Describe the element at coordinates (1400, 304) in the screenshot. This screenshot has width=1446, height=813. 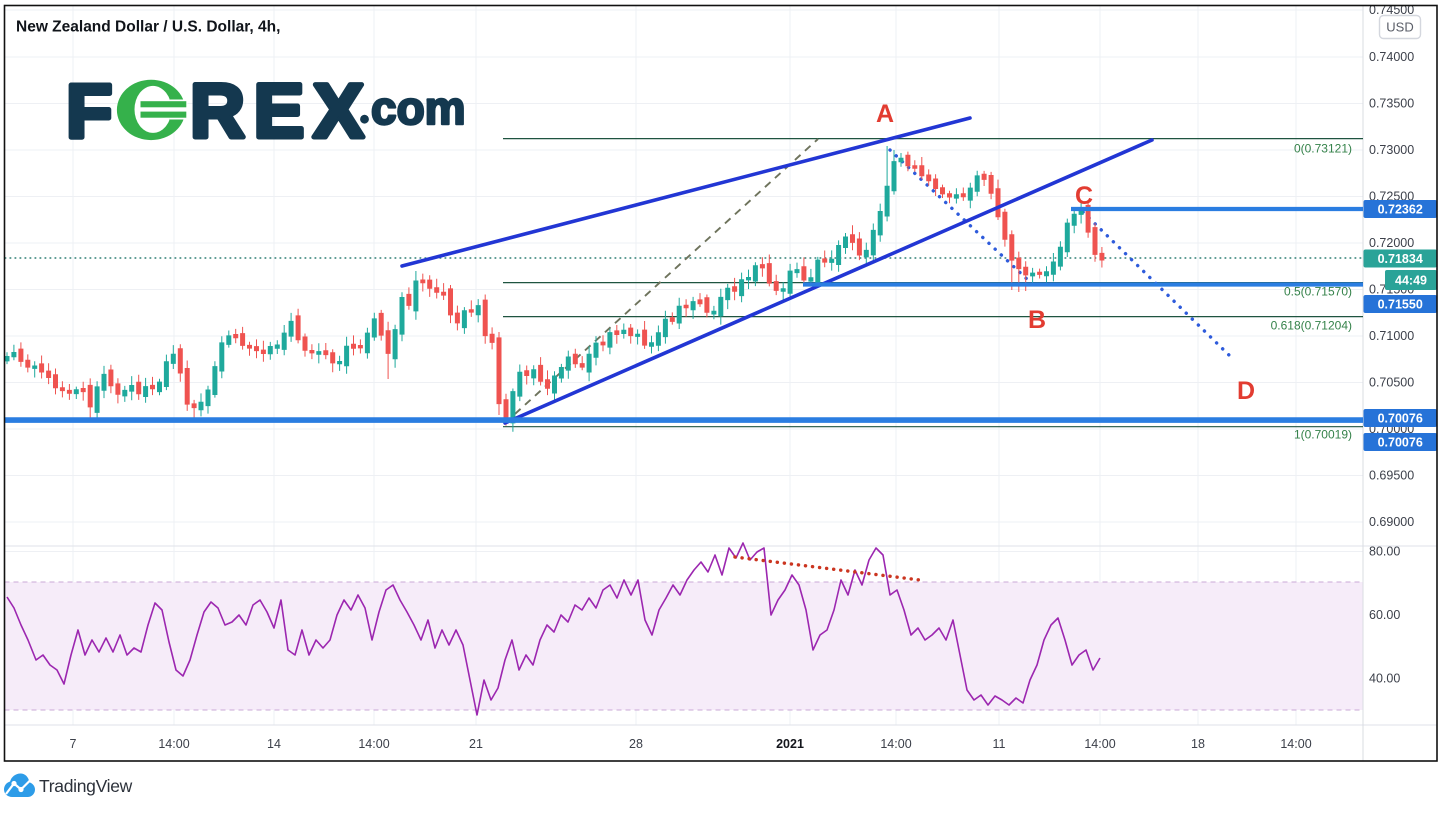
I see `svg-text: 0.71550` at that location.